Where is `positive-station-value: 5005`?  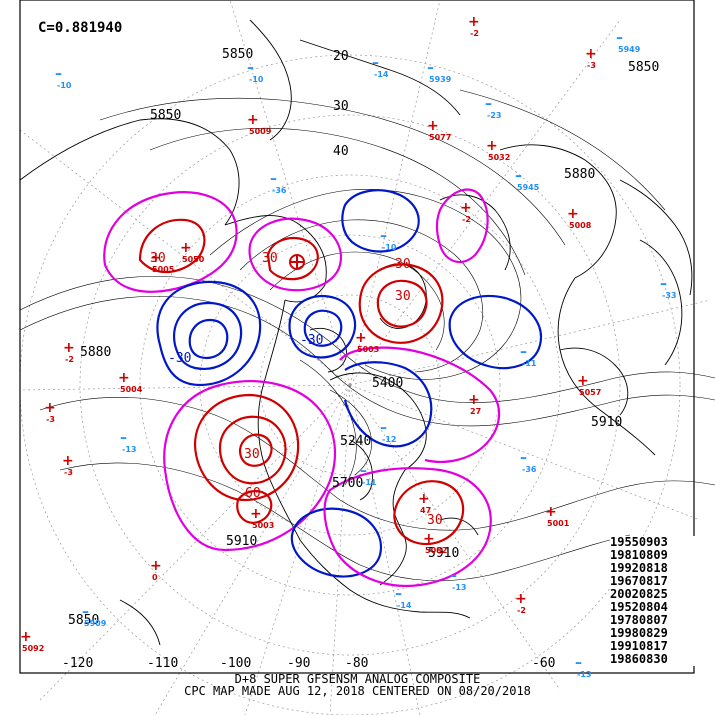
positive-station-value: 5005 is located at coordinates (163, 269).